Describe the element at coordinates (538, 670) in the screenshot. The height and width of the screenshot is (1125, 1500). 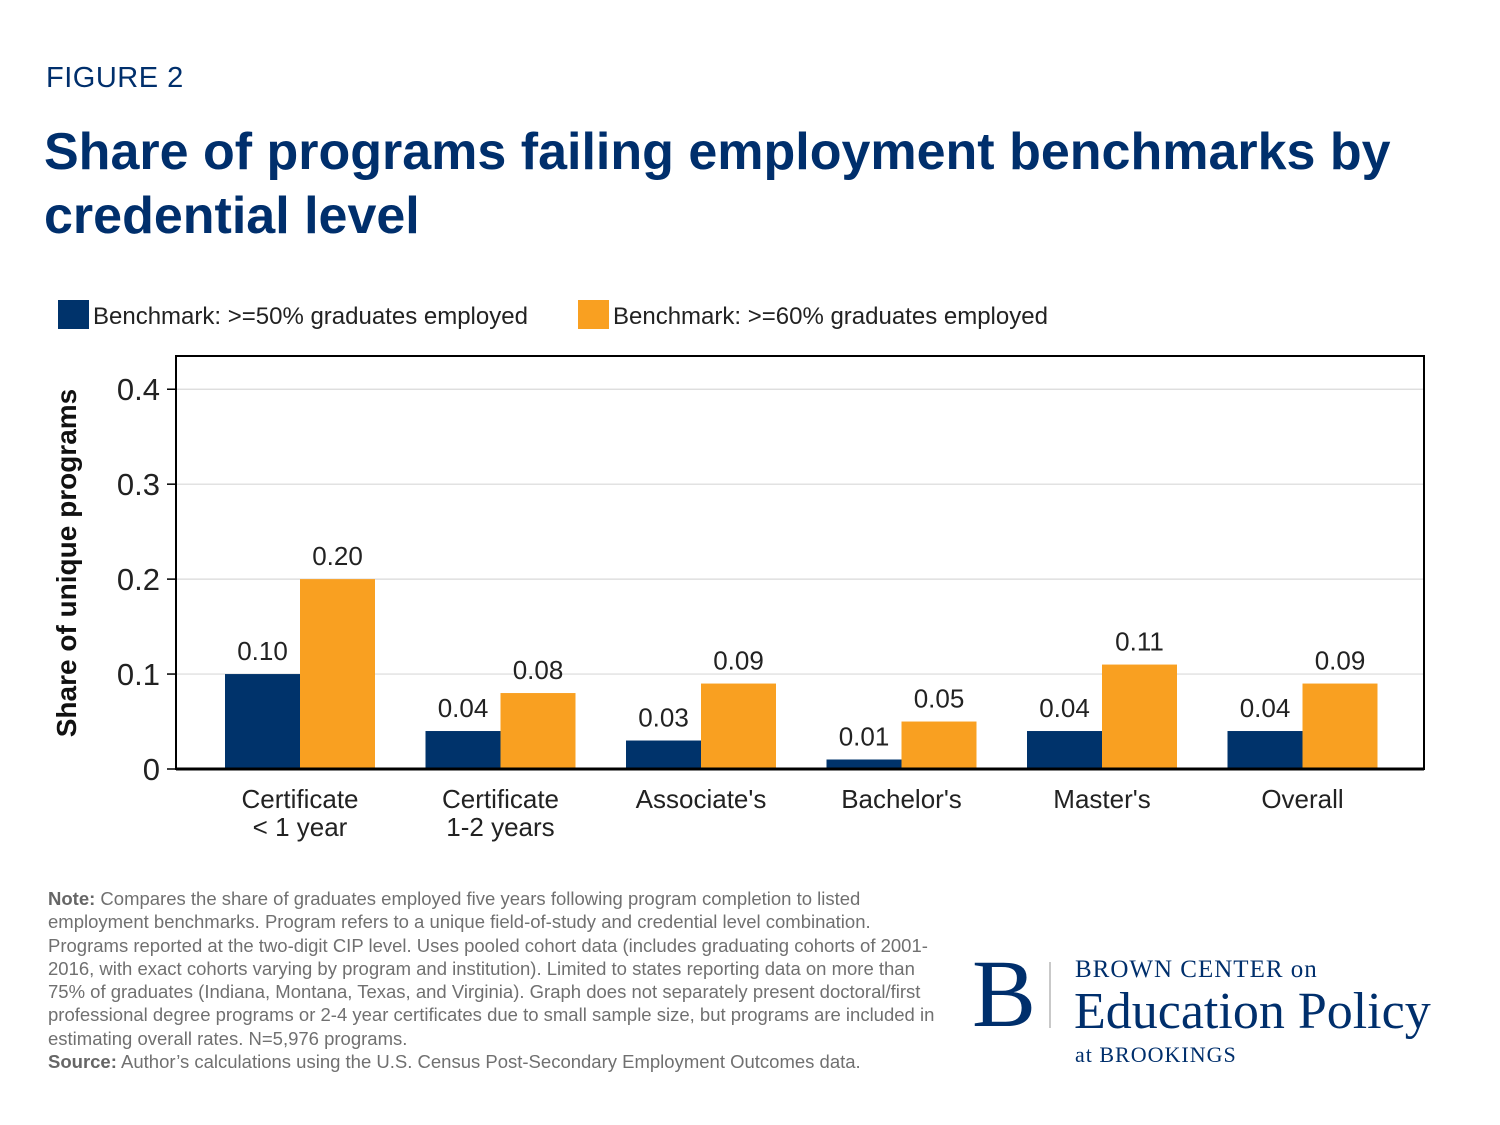
I see `data-label: 0.08` at that location.